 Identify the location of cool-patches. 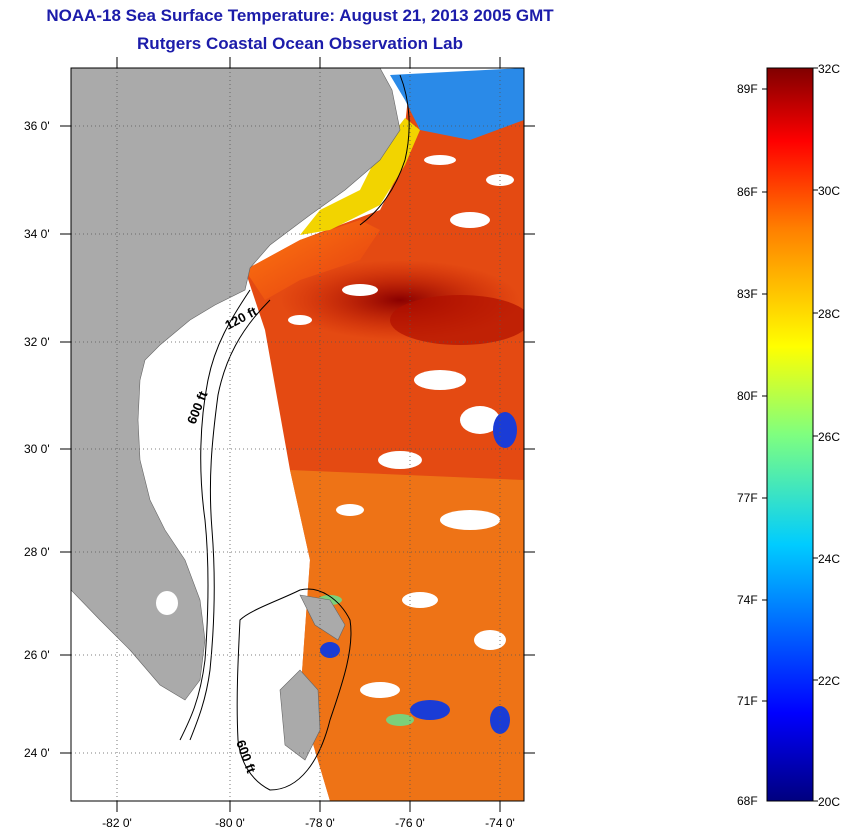
(418, 573).